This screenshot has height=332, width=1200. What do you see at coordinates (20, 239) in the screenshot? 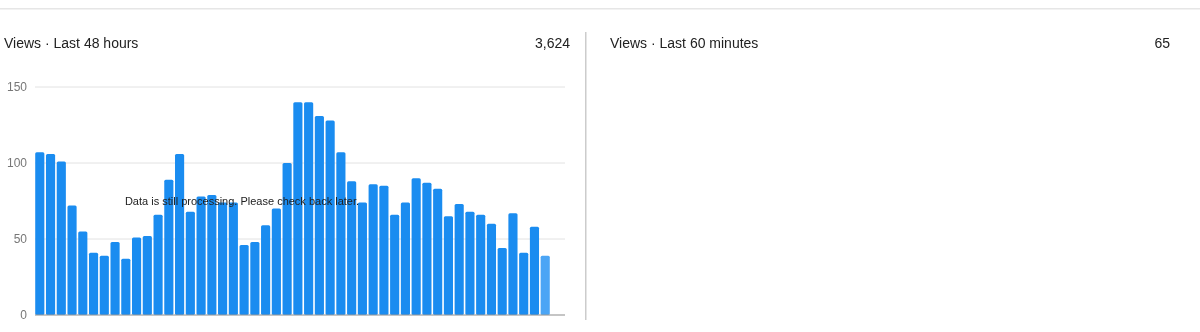
I see `y-tick-label: 50` at bounding box center [20, 239].